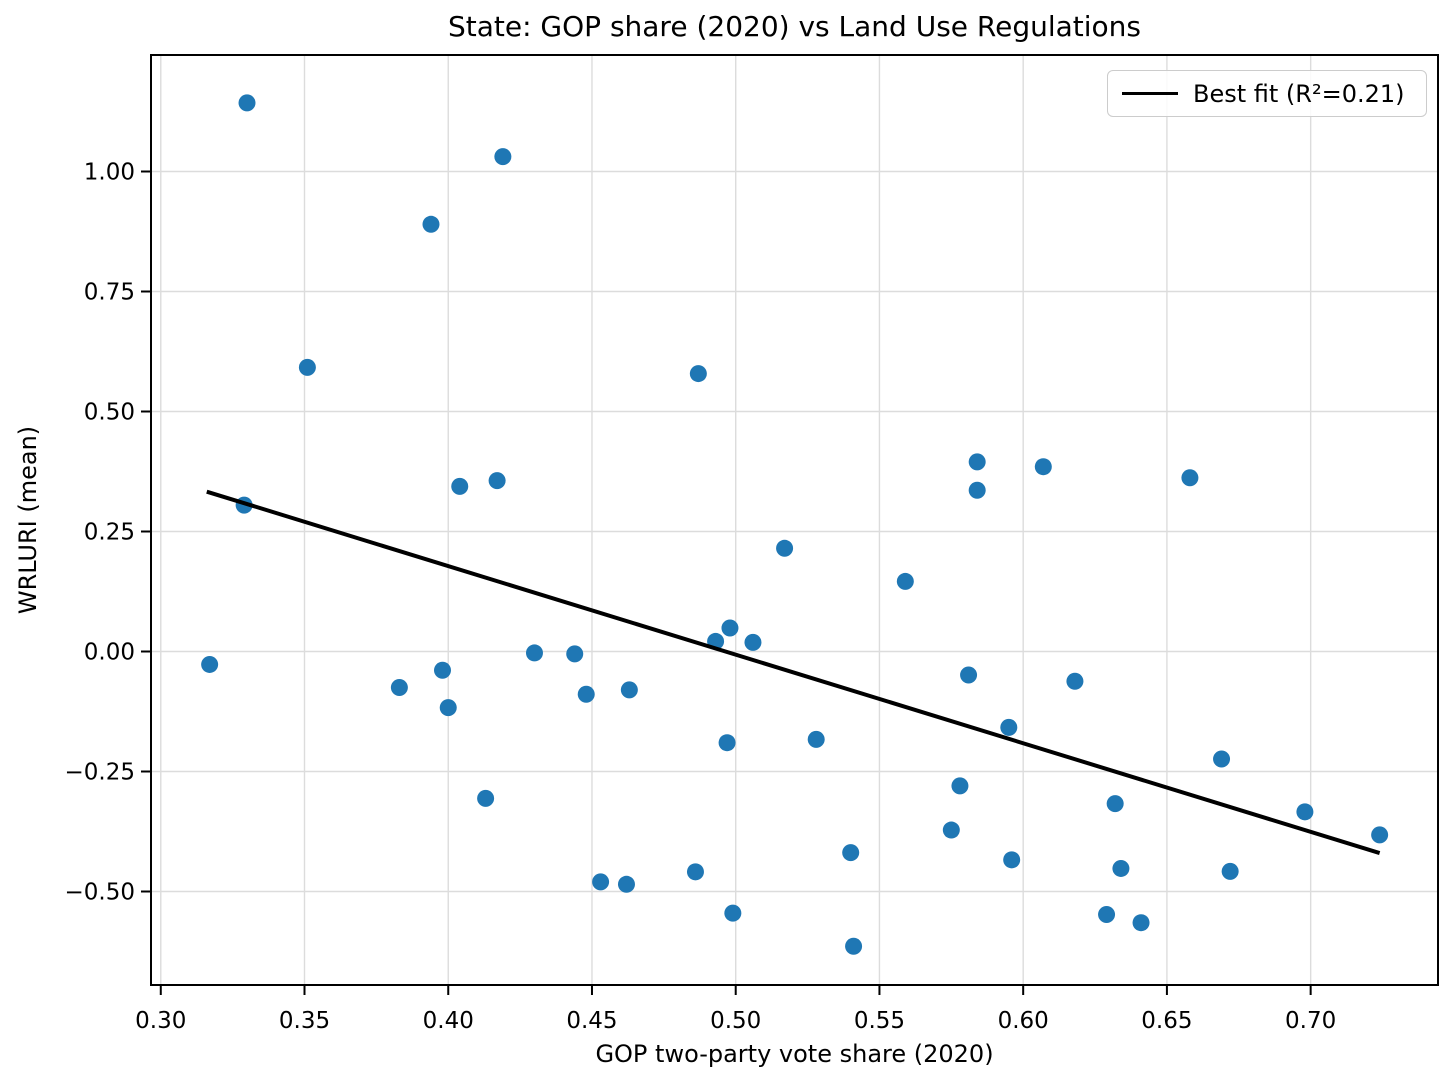 The height and width of the screenshot is (1087, 1456). I want to click on x-tick-label: 0.70, so click(1310, 1021).